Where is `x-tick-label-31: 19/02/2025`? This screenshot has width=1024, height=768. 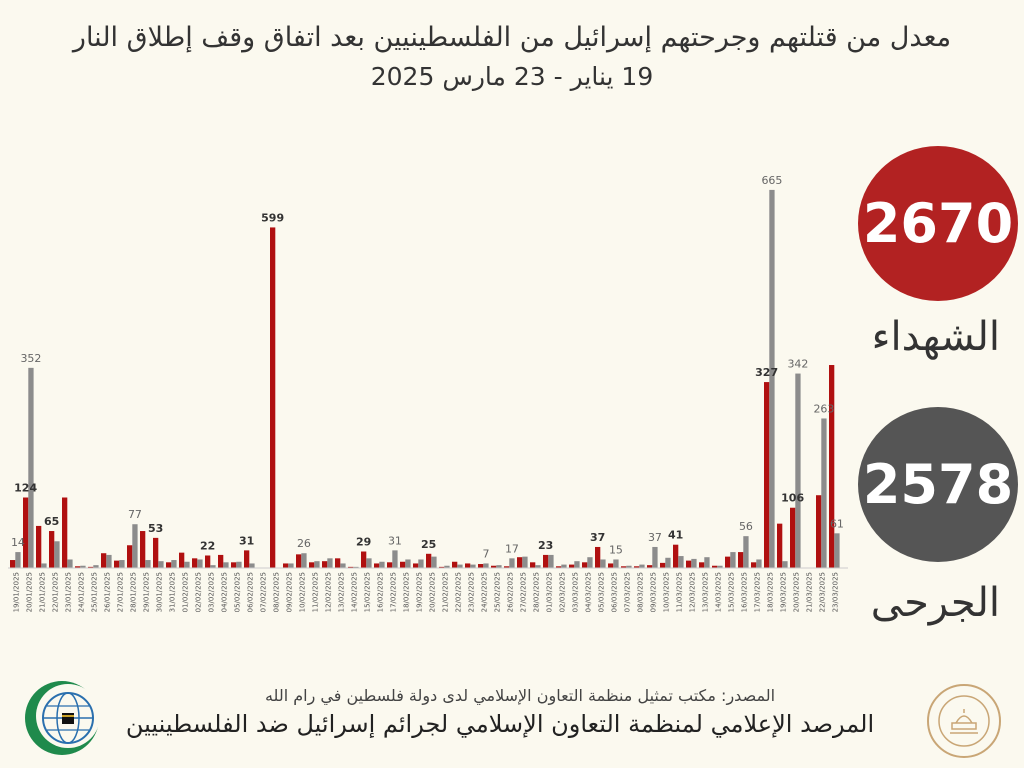
x-tick-label-31: 19/02/2025 is located at coordinates (419, 592).